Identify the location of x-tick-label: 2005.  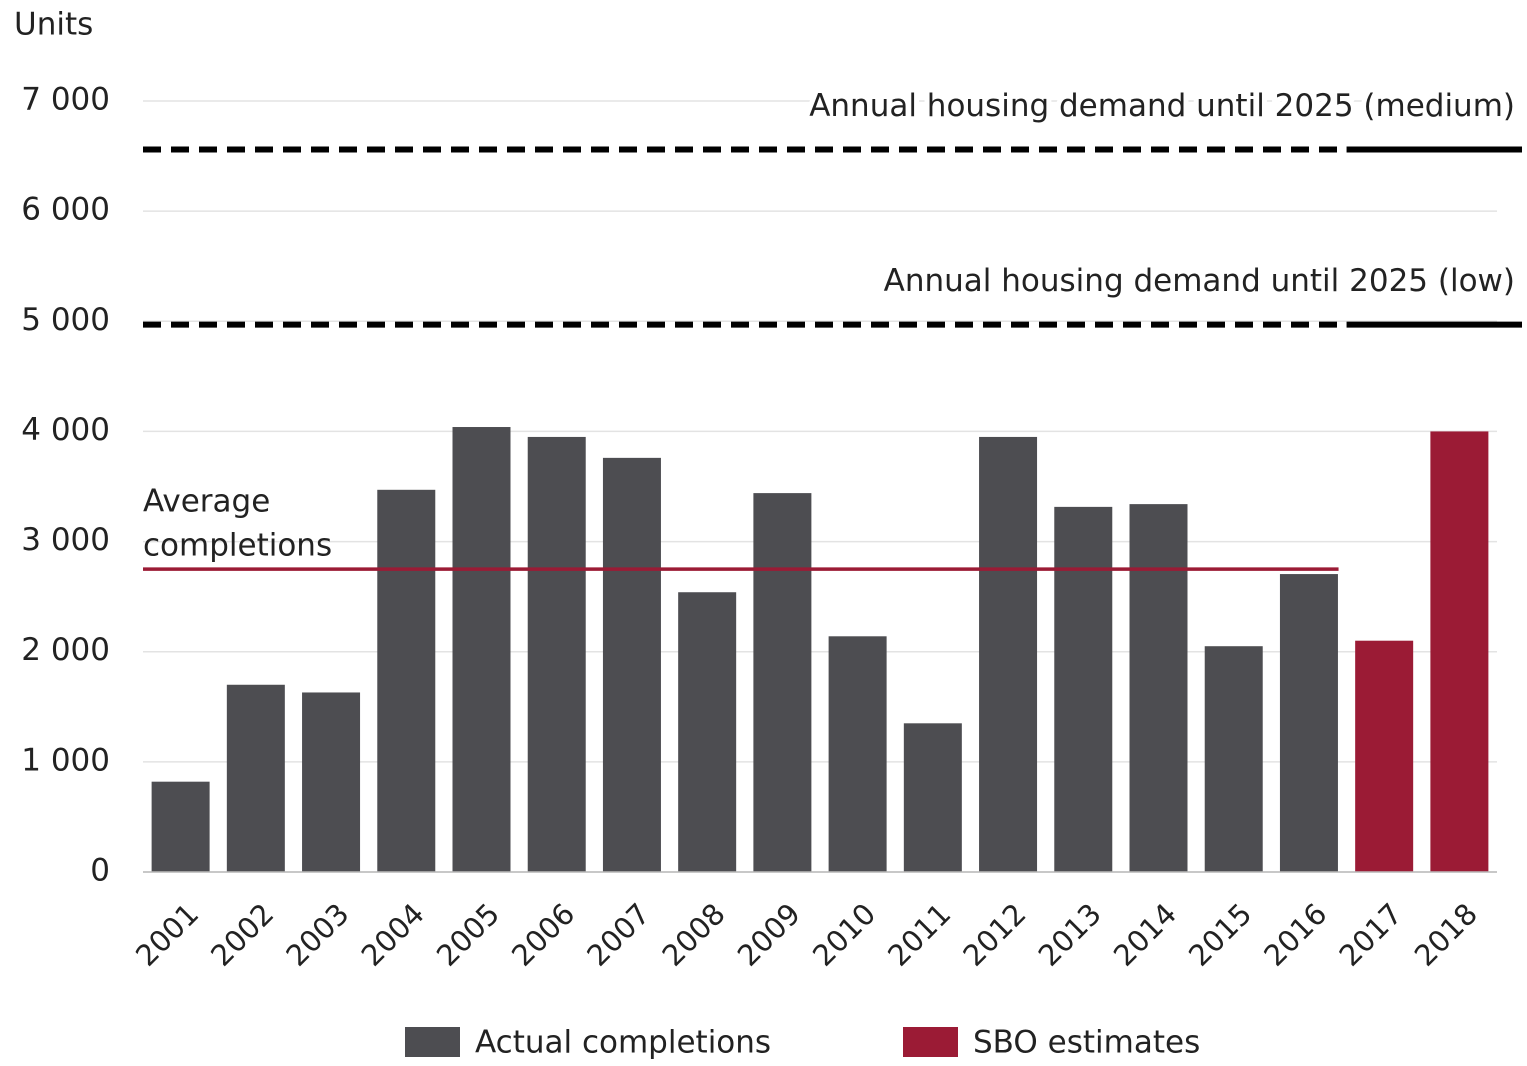
(468, 935).